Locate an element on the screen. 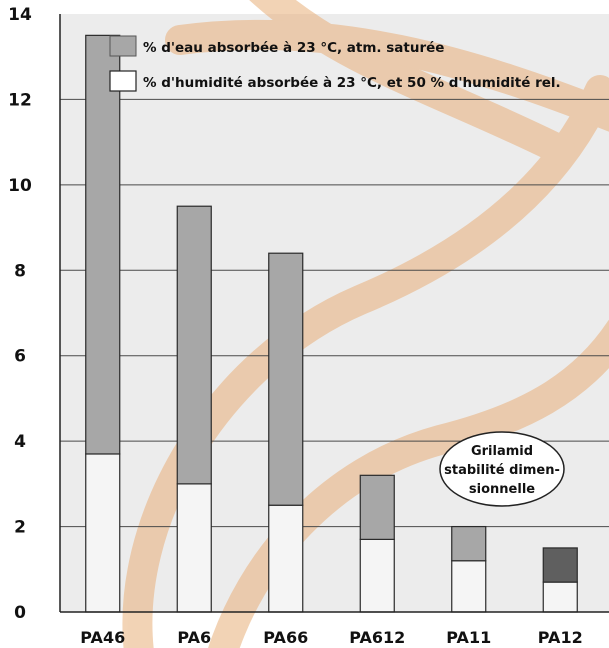  callout-ellipse is located at coordinates (502, 469).